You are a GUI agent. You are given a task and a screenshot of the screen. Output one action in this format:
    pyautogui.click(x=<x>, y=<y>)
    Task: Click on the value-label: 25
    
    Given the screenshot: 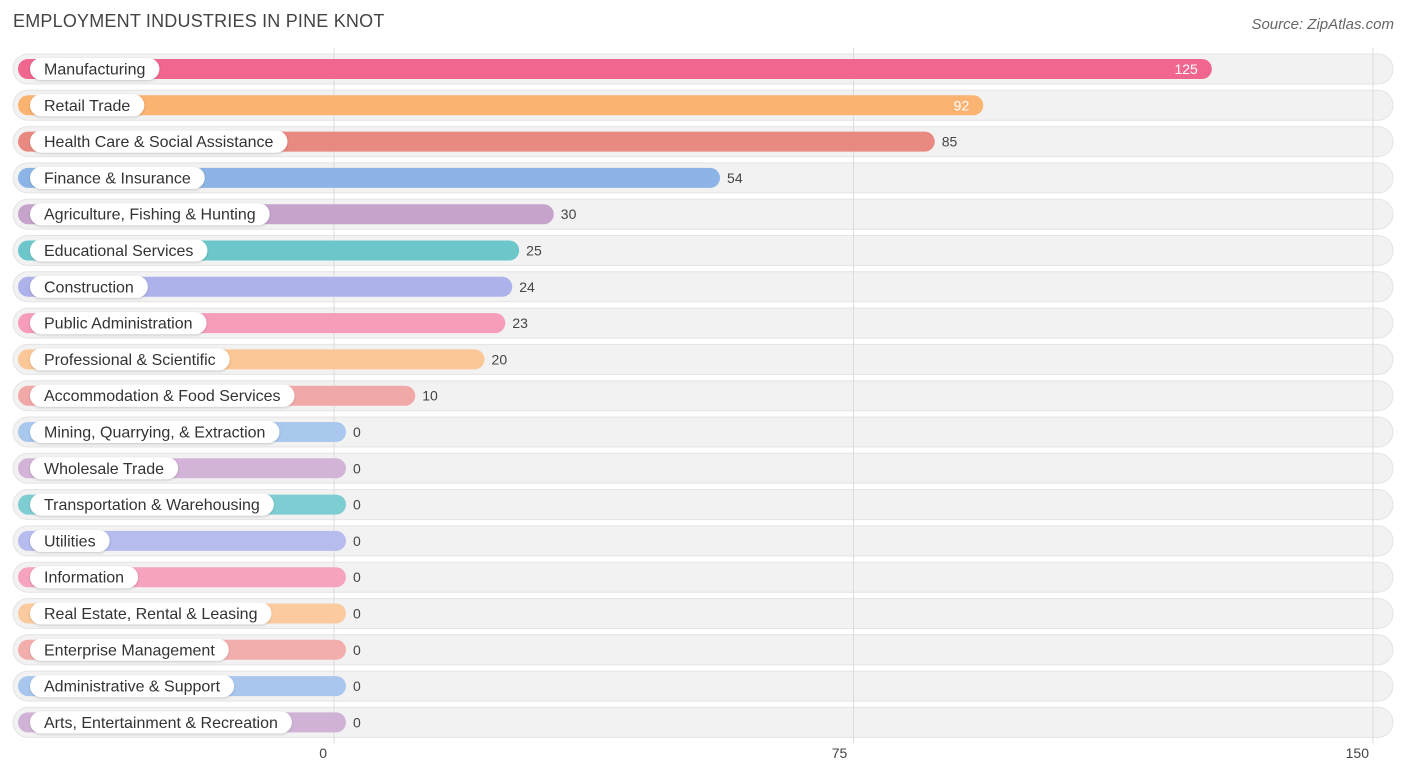 What is the action you would take?
    pyautogui.click(x=534, y=251)
    